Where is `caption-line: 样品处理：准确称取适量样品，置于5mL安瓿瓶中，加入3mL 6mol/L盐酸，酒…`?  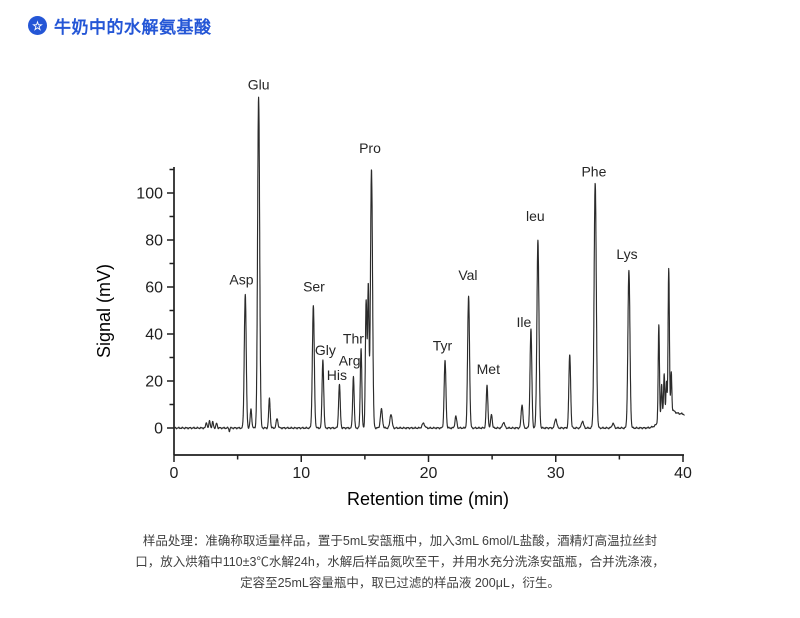
caption-line: 样品处理：准确称取适量样品，置于5mL安瓿瓶中，加入3mL 6mol/L盐酸，酒… is located at coordinates (400, 541).